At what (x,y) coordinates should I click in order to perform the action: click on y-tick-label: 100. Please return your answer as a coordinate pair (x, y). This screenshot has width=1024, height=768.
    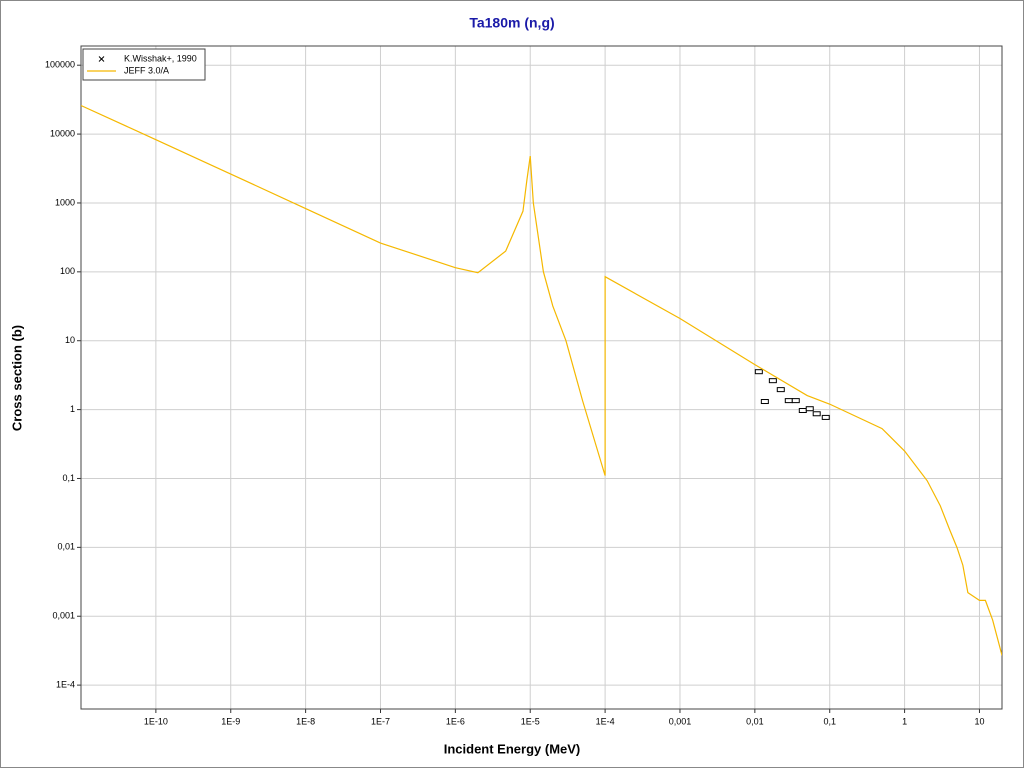
    Looking at the image, I should click on (67, 271).